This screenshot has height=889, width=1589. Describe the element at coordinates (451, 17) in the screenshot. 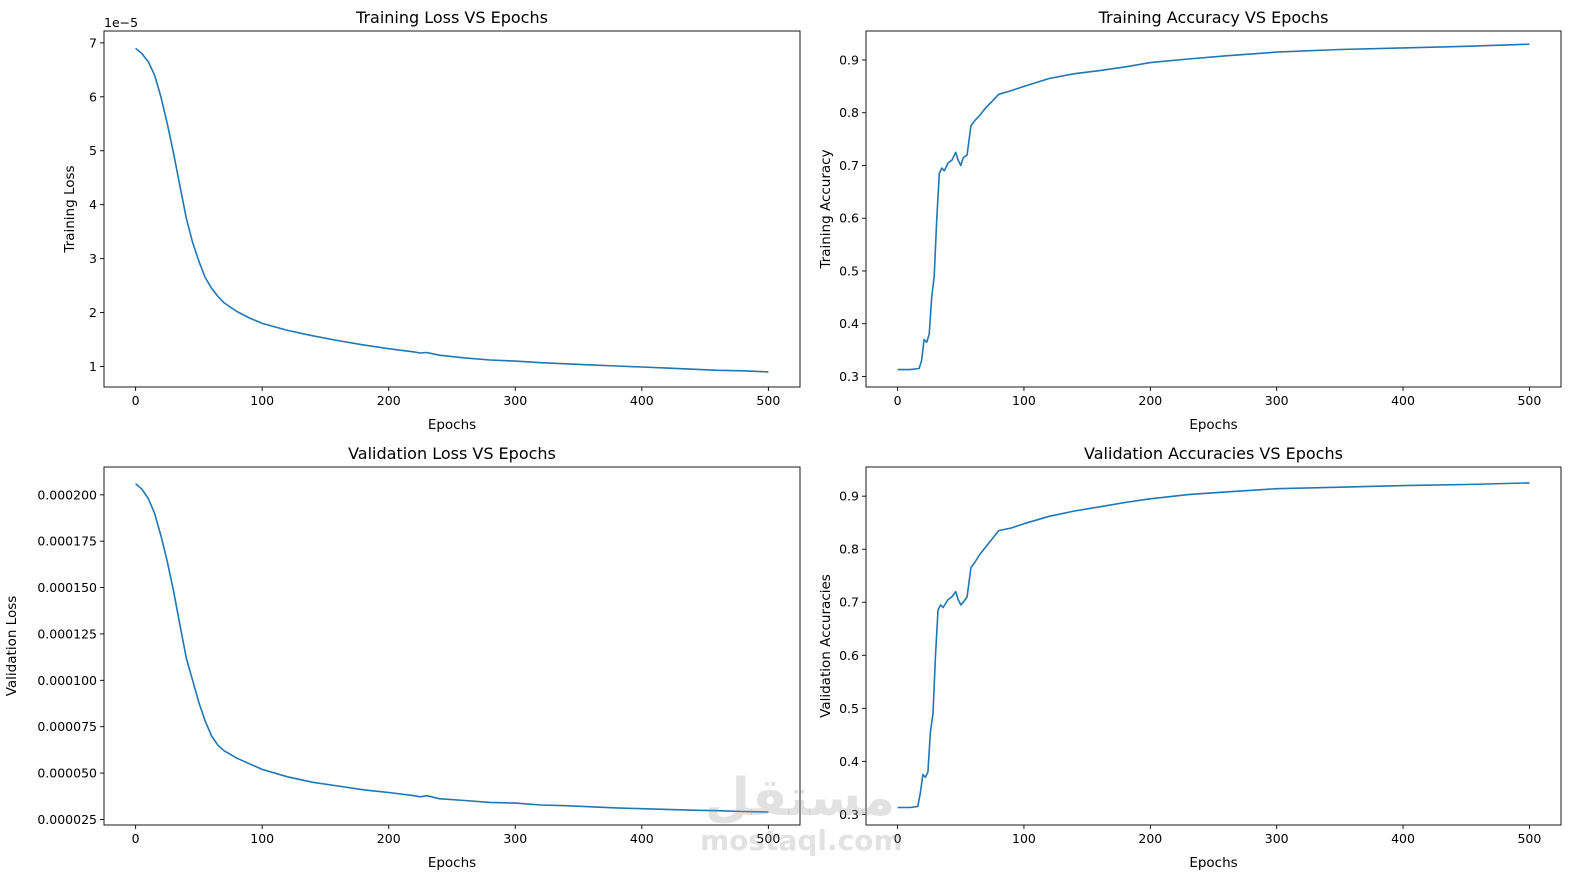

I see `chart-title: Training Loss VS Epochs` at that location.